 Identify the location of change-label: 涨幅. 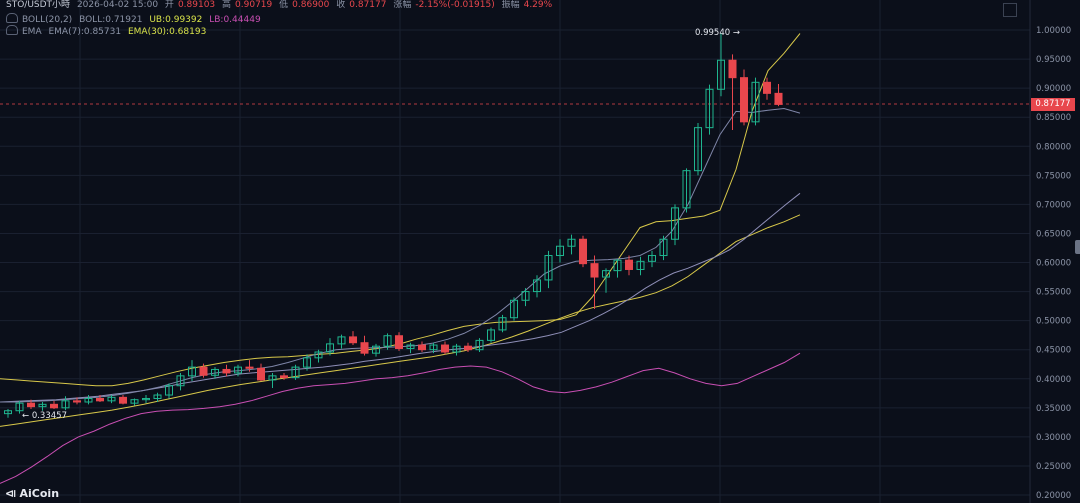
(402, 5).